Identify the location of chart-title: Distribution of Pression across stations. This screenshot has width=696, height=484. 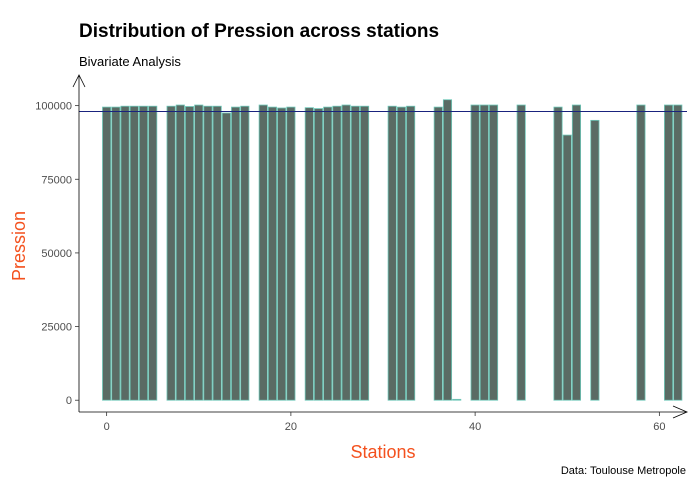
(259, 31).